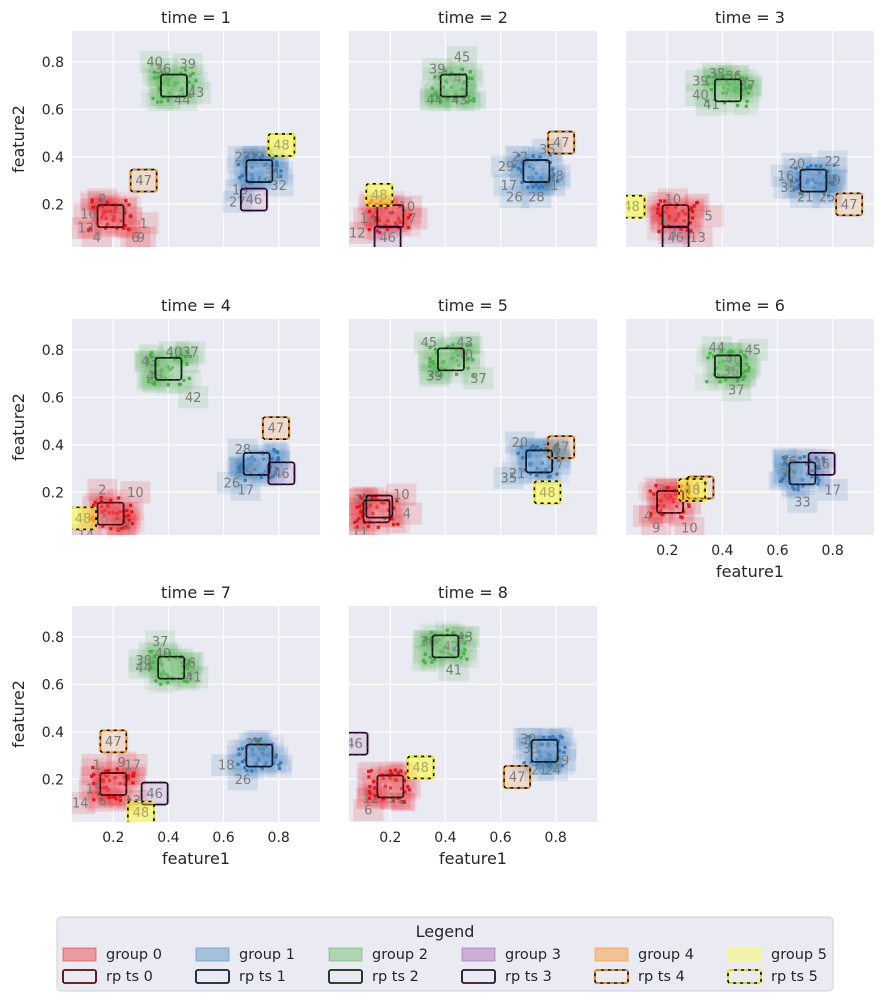 Image resolution: width=883 pixels, height=1002 pixels. I want to click on point-label: 3, so click(121, 210).